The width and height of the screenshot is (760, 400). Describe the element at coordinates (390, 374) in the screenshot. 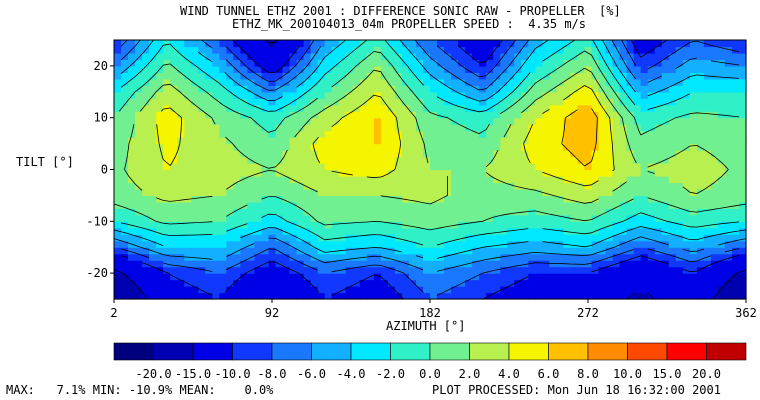

I see `colorbar-label: -2.0` at that location.